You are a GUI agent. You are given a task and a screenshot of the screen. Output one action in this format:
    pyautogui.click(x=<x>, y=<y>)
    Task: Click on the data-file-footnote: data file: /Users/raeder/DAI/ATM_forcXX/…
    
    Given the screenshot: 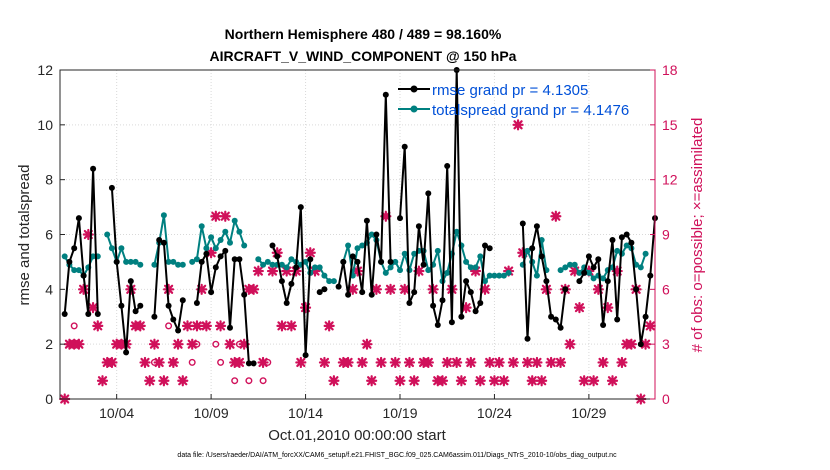 What is the action you would take?
    pyautogui.click(x=397, y=455)
    